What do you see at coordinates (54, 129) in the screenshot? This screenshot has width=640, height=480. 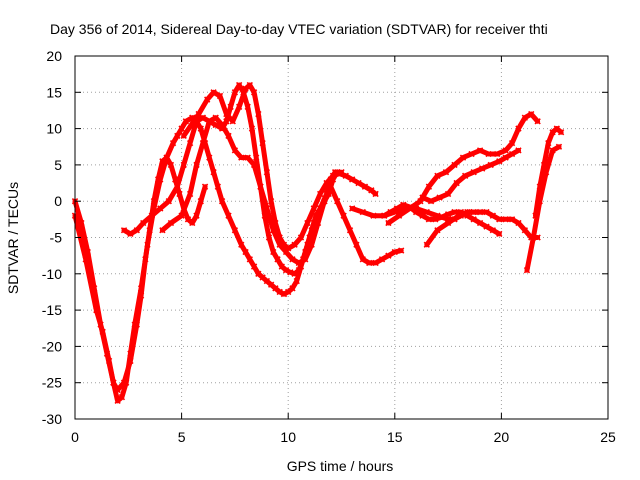 I see `y-tick-label: 10` at bounding box center [54, 129].